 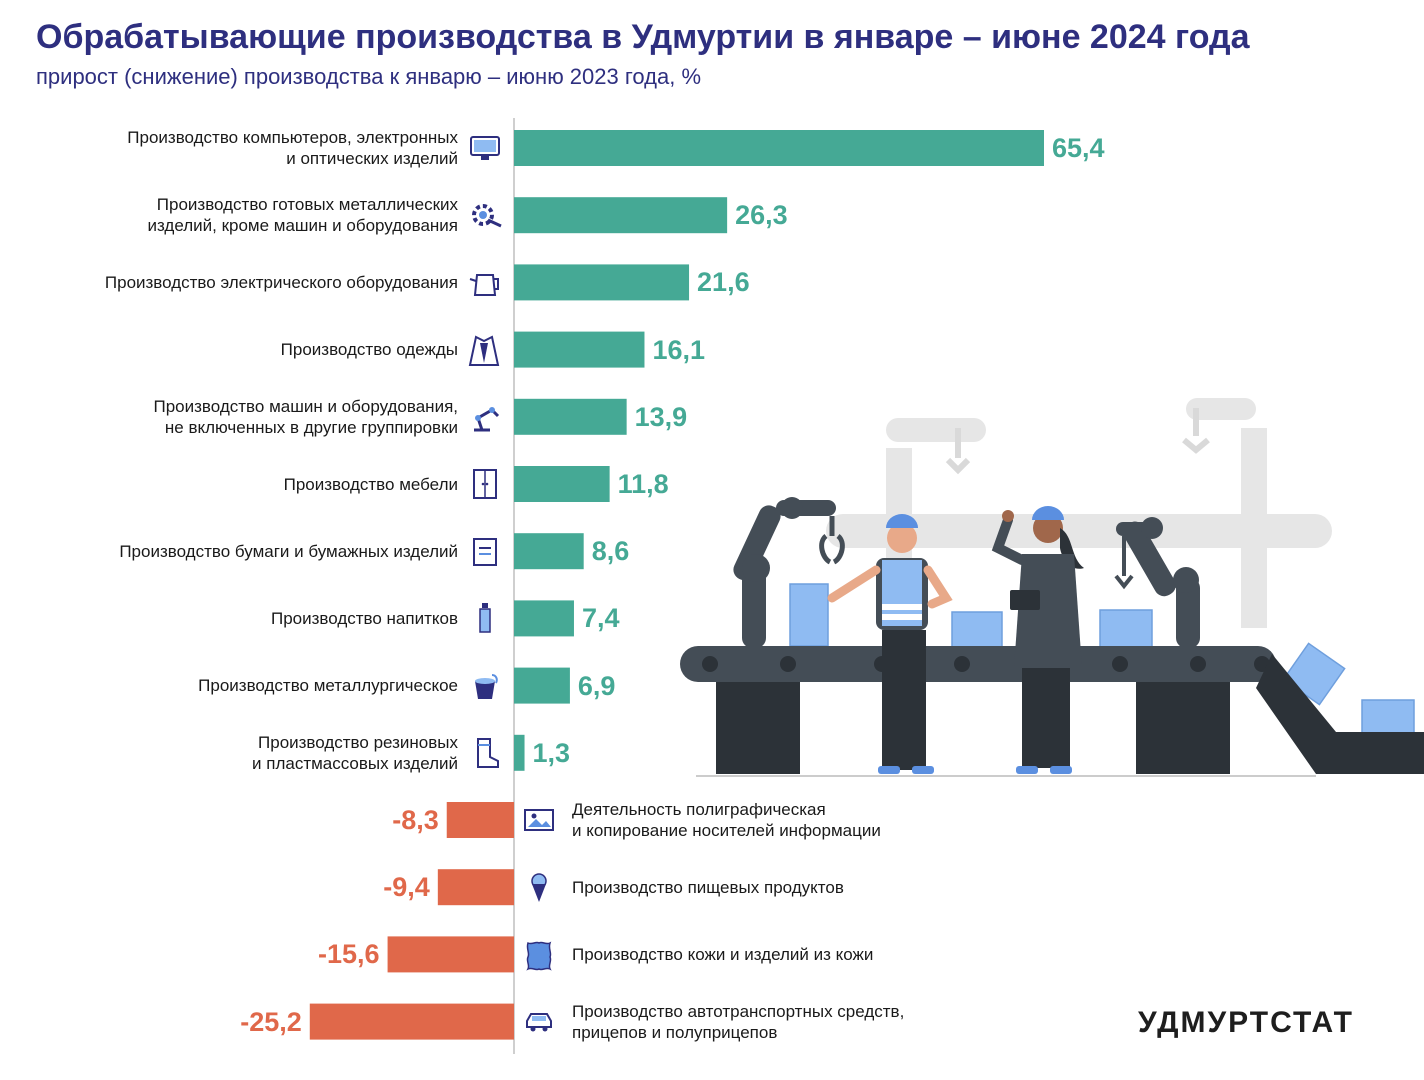 I want to click on udmurtstat-logo: УДМУРТСТАТ, so click(x=1246, y=1022).